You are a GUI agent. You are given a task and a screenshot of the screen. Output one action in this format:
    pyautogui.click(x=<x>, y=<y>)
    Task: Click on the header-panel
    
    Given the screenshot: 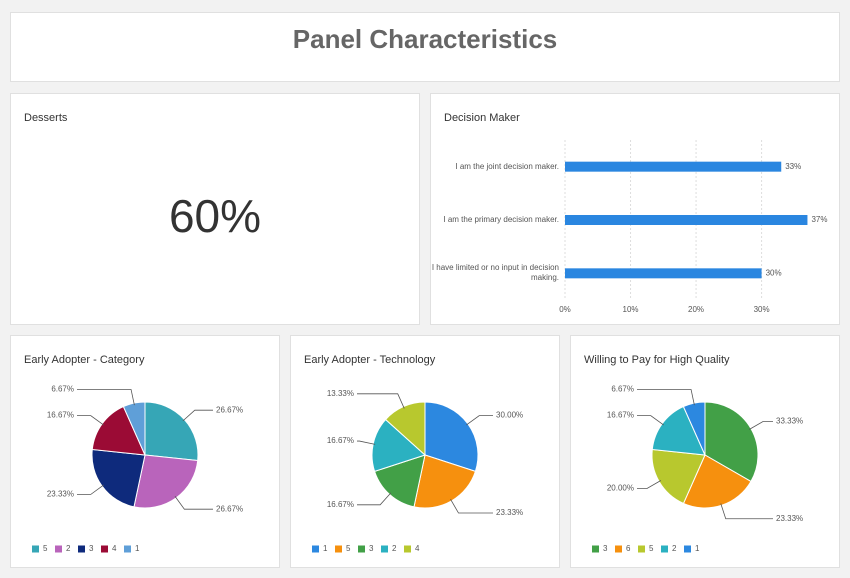 What is the action you would take?
    pyautogui.click(x=425, y=47)
    